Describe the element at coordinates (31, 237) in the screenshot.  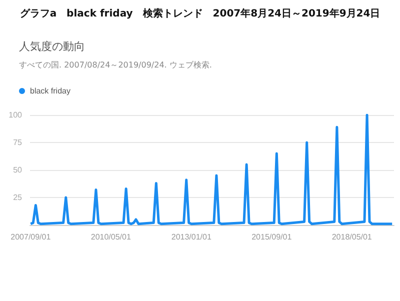
I see `x-tick-label: 2007/09/01` at that location.